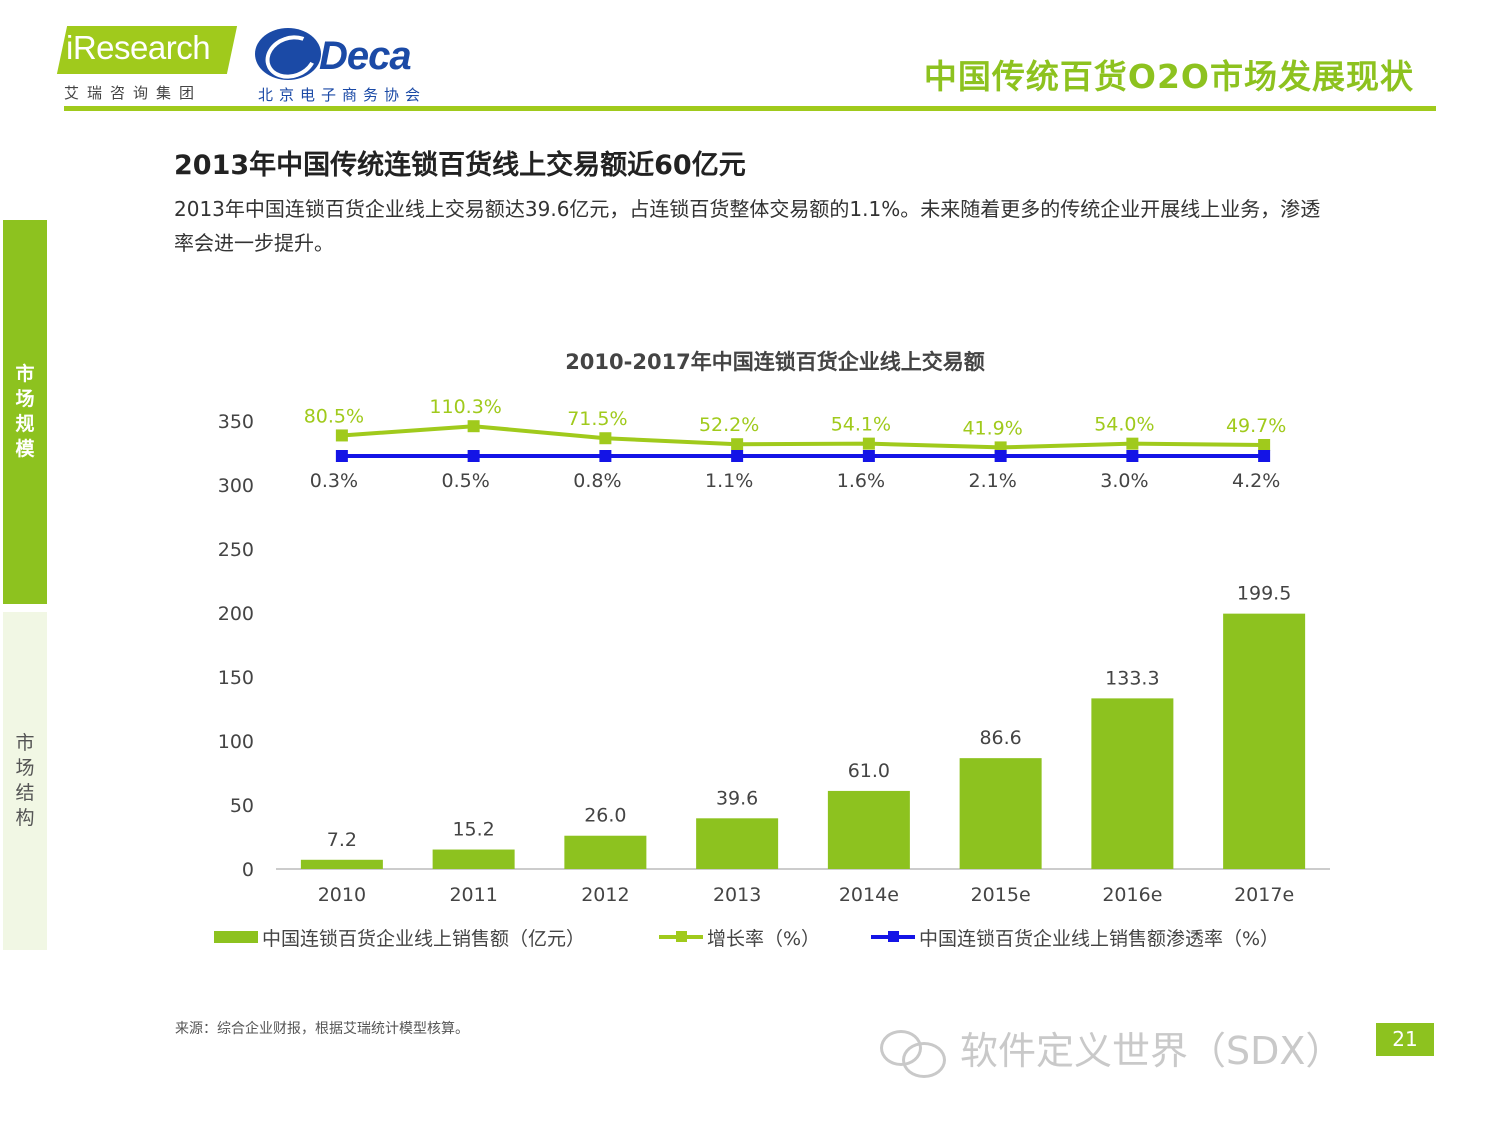 This screenshot has height=1125, width=1500. Describe the element at coordinates (992, 428) in the screenshot. I see `growth-label: 41.9%` at that location.